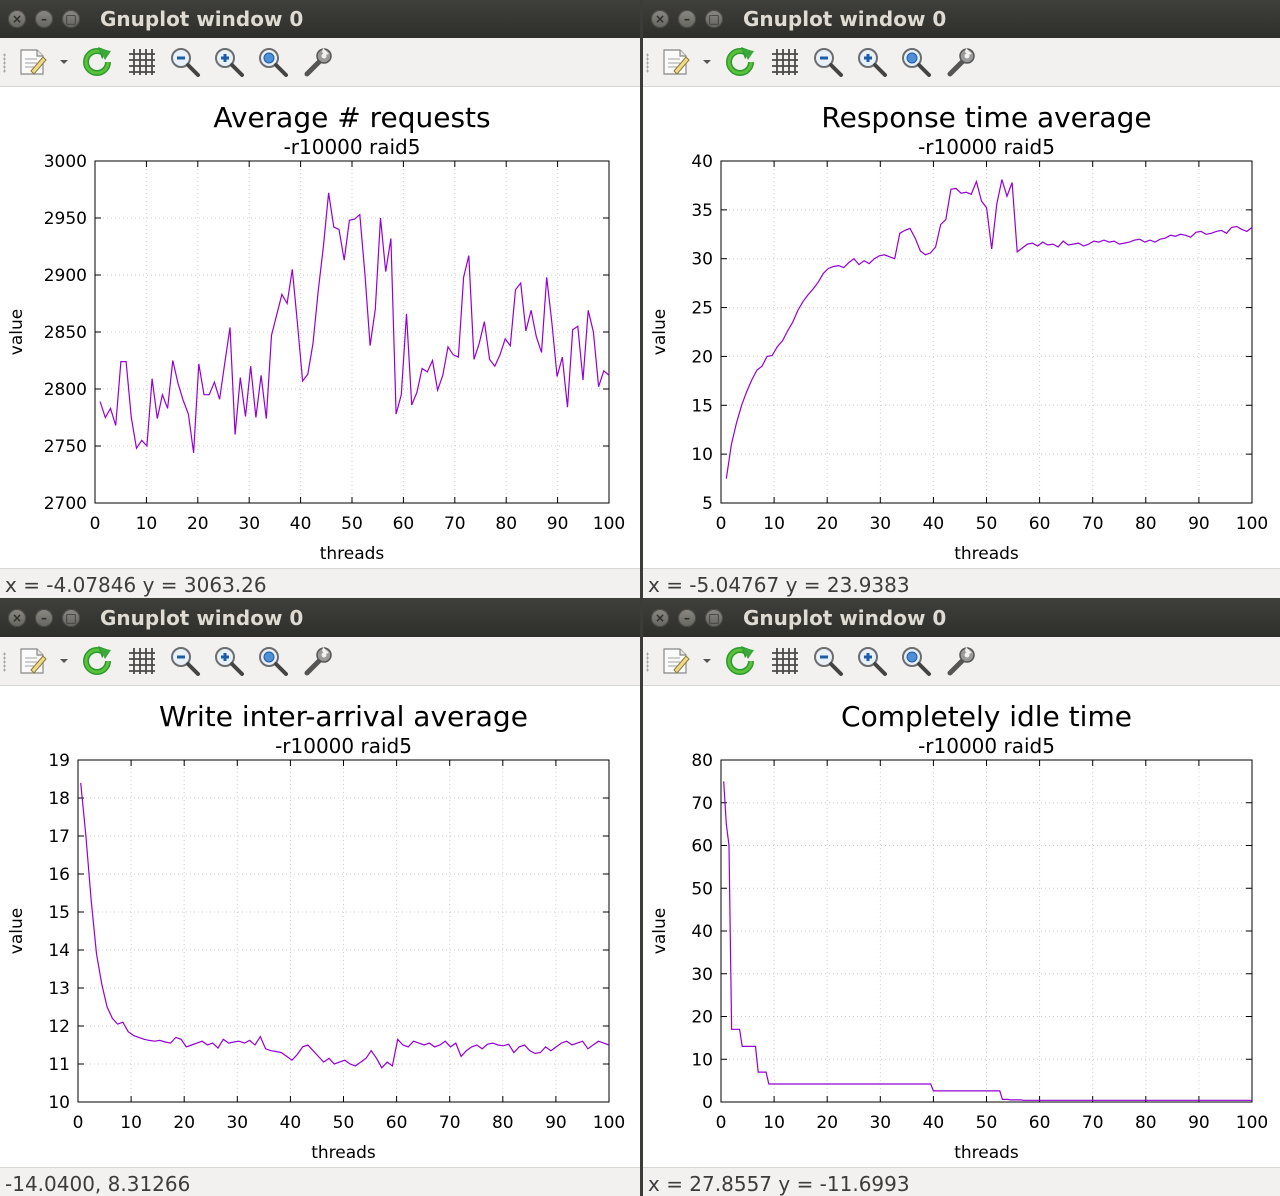 The image size is (1280, 1196). I want to click on chart-title: Completely idle time, so click(986, 716).